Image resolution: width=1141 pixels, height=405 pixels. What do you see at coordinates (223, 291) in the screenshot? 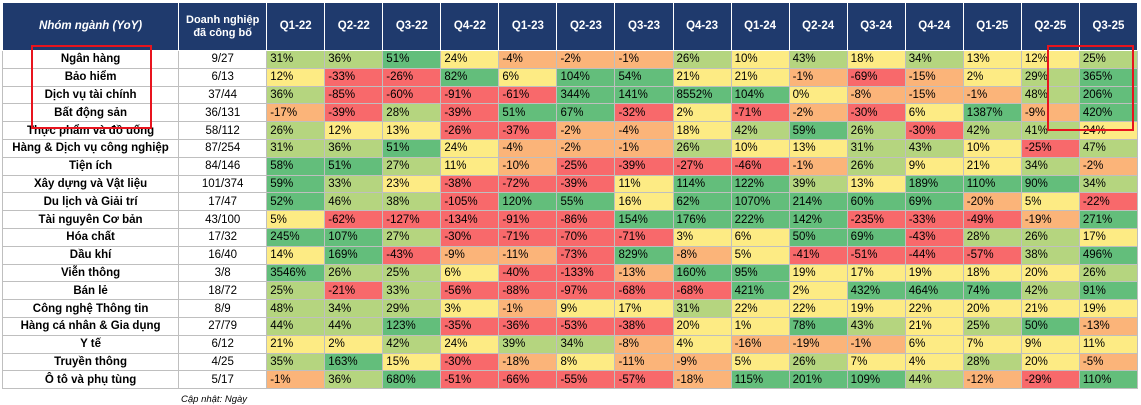
I see `companies-reported-count: 18/72` at bounding box center [223, 291].